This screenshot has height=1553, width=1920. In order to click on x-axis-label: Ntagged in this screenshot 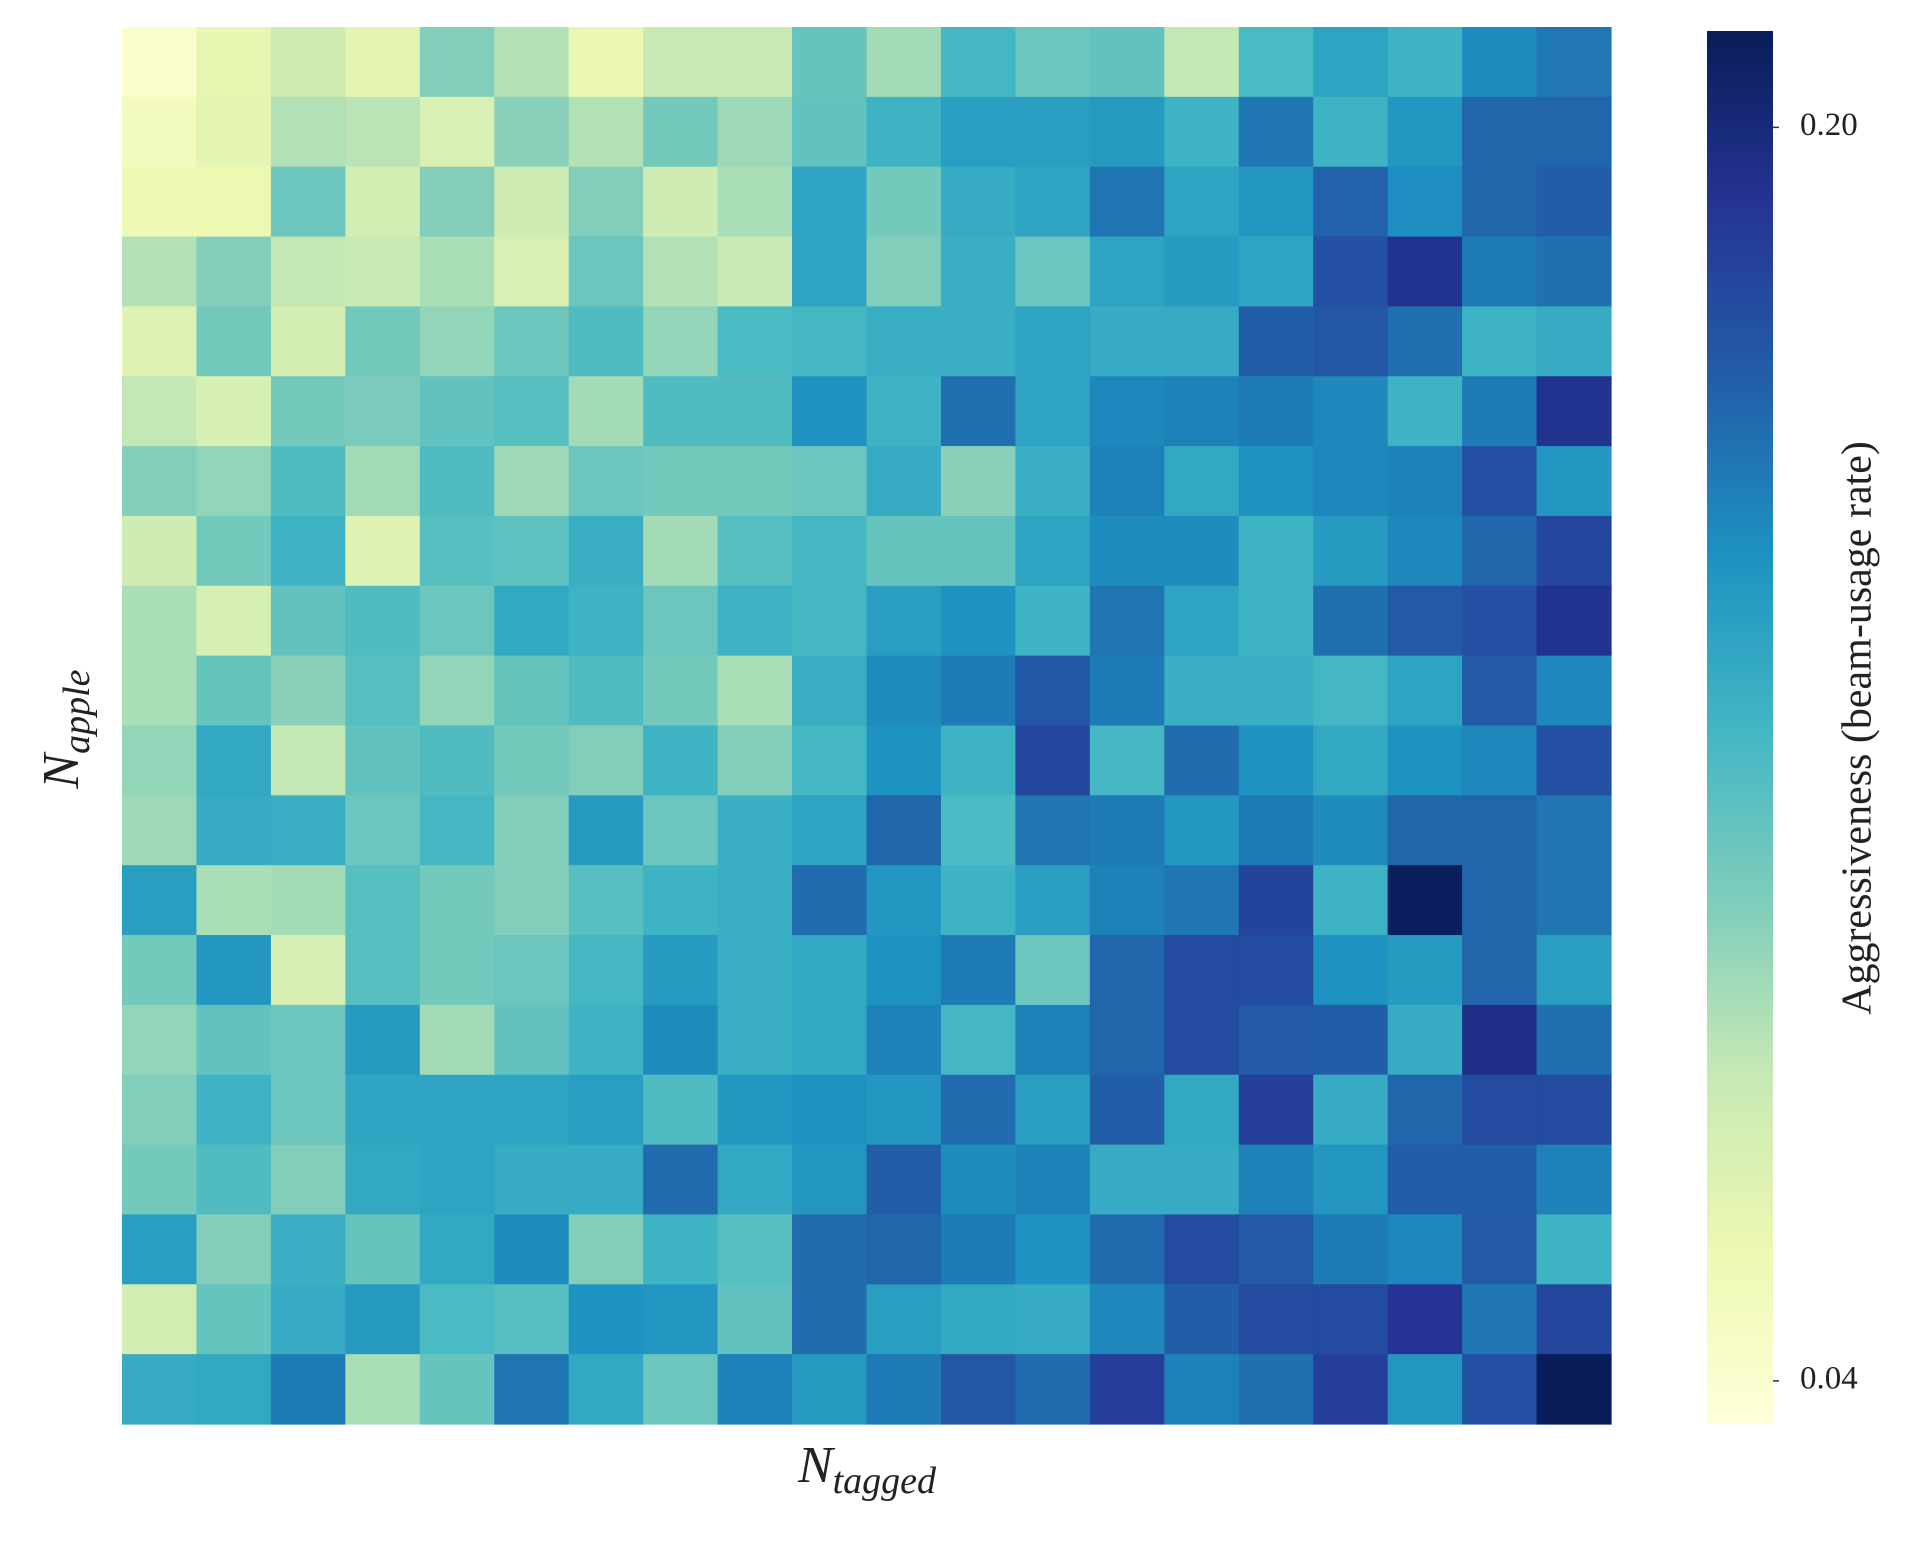, I will do `click(867, 1469)`.